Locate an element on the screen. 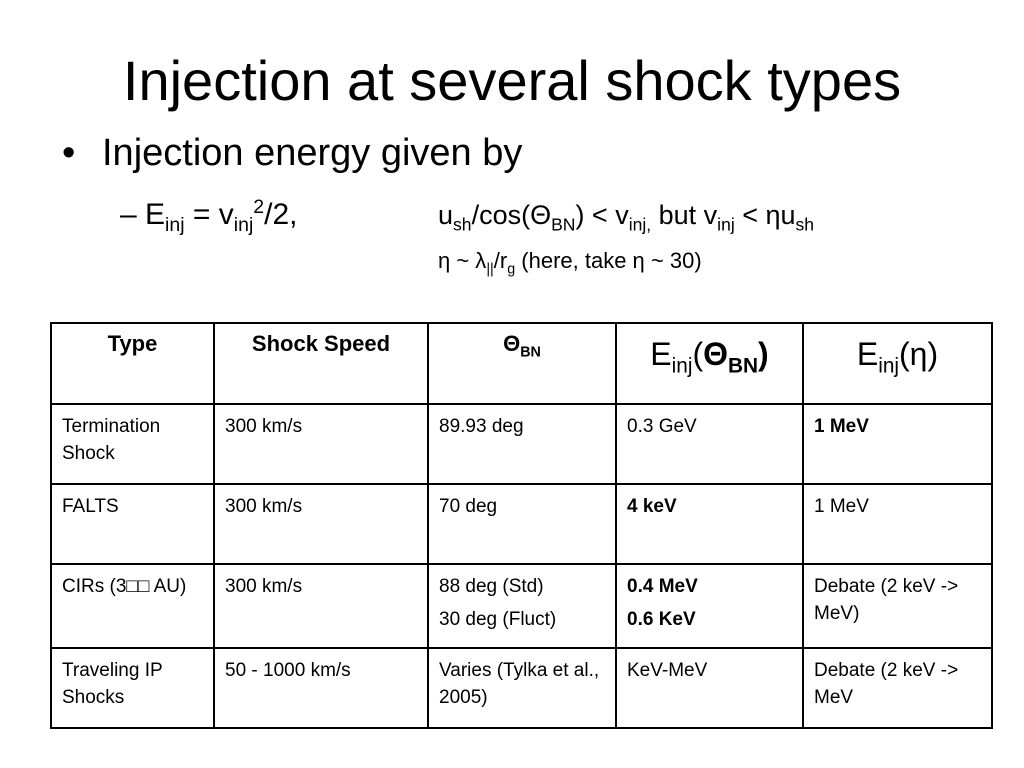 The height and width of the screenshot is (768, 1024). cell-text: CIRs (3□□ AU) is located at coordinates (124, 586).